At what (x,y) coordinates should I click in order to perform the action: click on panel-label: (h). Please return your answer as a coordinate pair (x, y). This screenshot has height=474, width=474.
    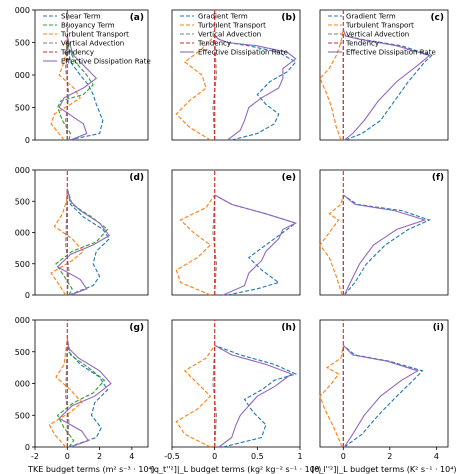
    Looking at the image, I should click on (288, 328).